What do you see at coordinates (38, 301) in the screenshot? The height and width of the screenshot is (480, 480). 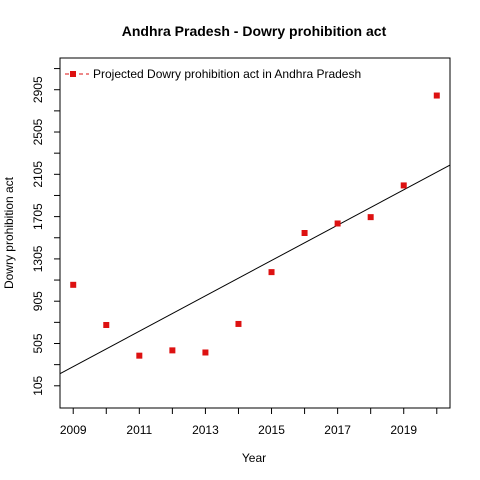 I see `y-tick-label: 905` at bounding box center [38, 301].